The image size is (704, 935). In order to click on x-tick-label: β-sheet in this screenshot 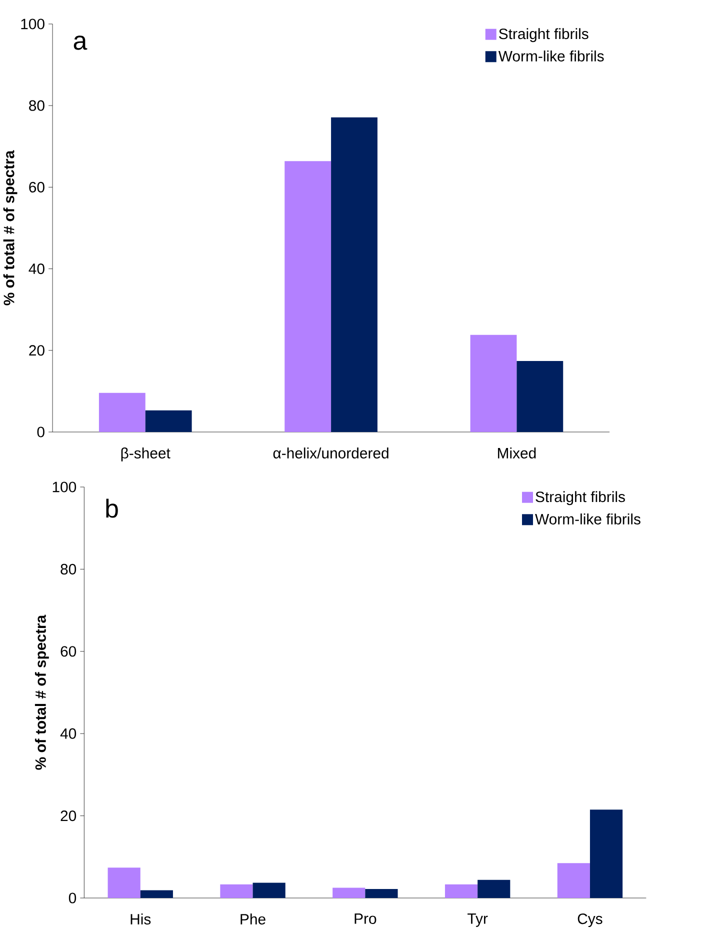, I will do `click(145, 455)`.